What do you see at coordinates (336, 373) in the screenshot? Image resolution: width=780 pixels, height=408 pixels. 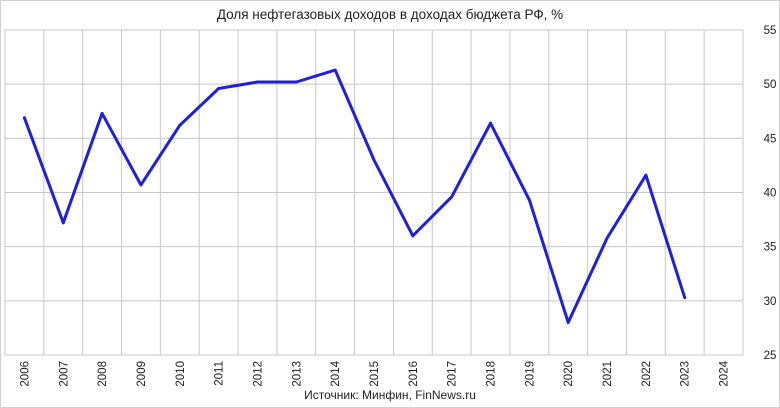 I see `x-tick-label: 2014` at bounding box center [336, 373].